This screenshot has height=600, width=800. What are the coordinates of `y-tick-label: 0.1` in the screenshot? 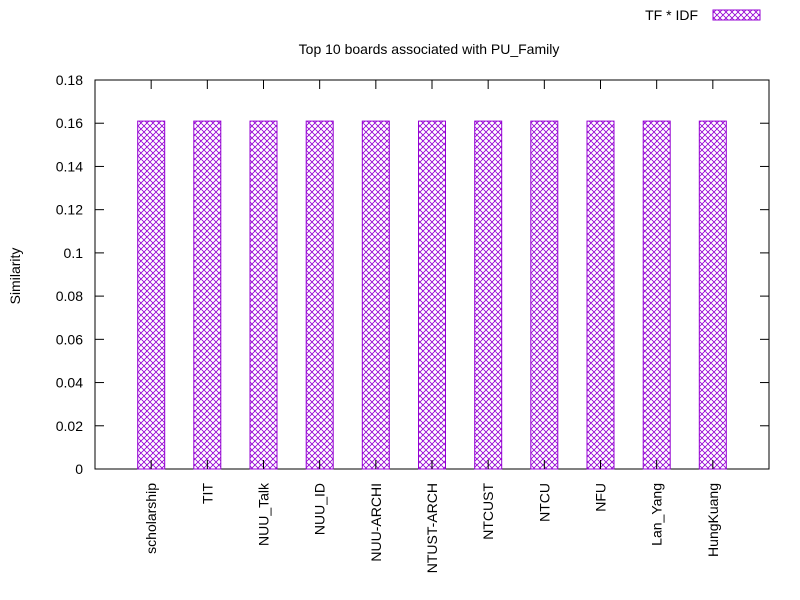 It's located at (74, 253).